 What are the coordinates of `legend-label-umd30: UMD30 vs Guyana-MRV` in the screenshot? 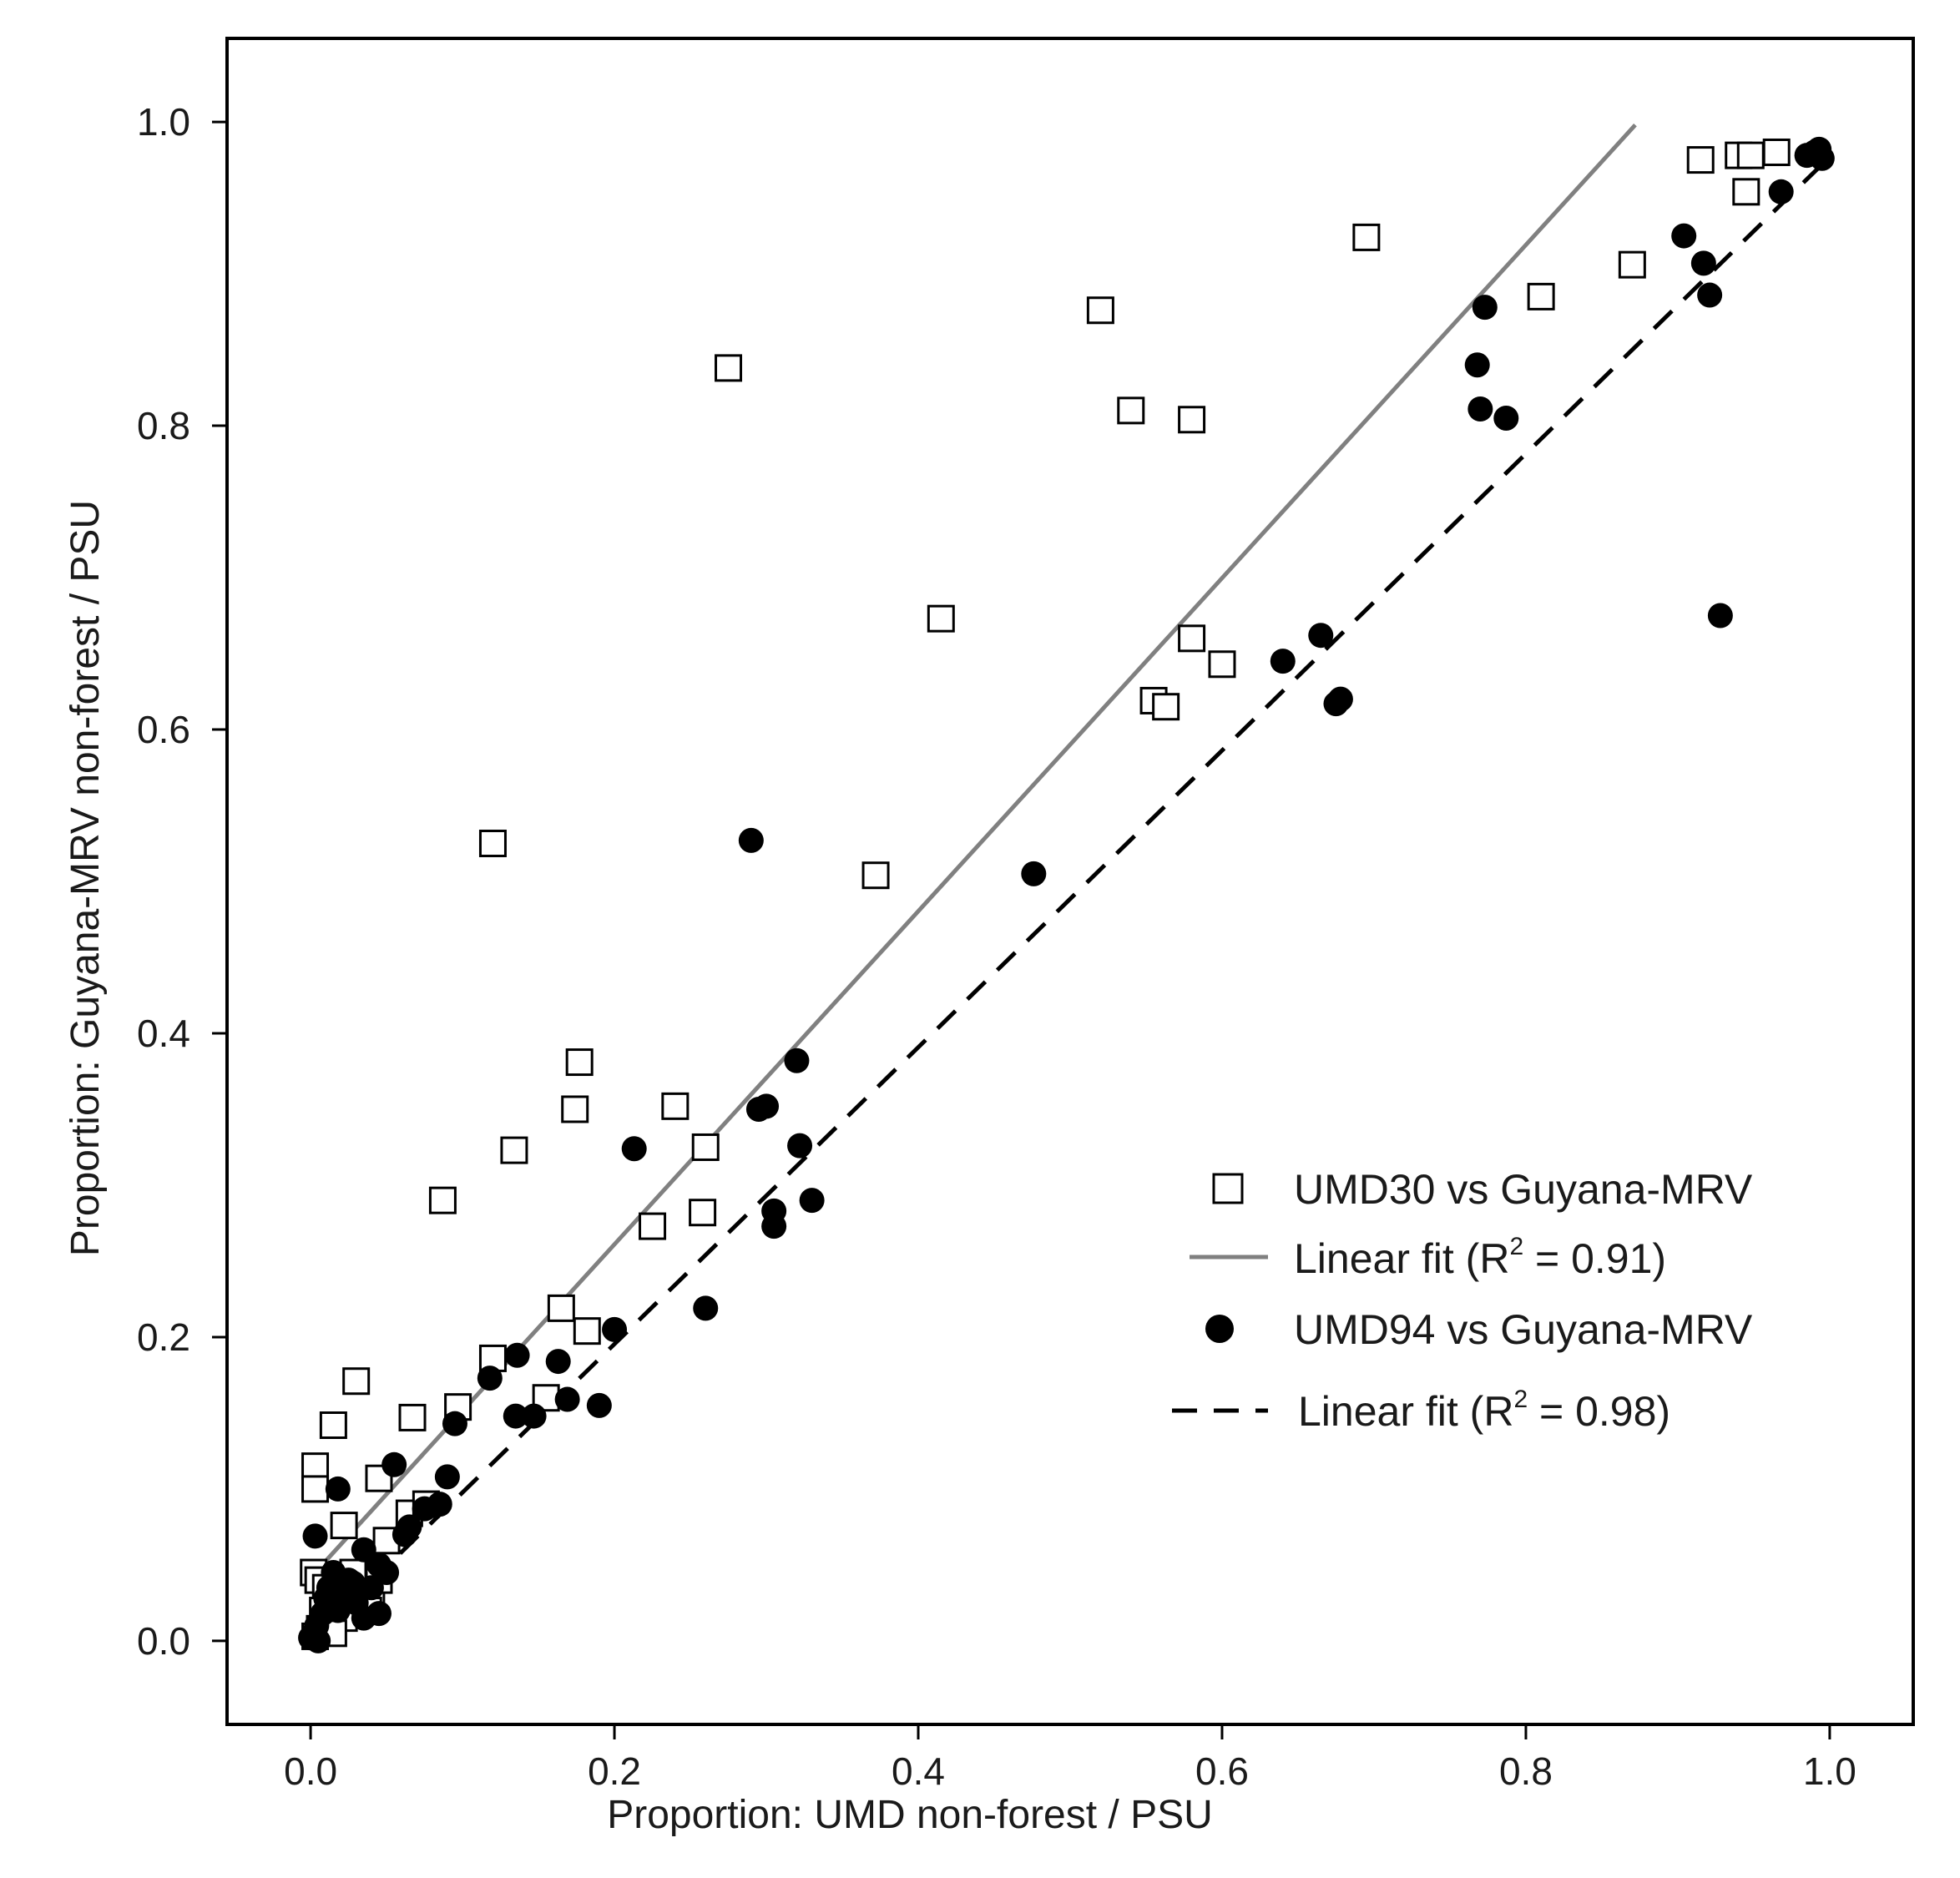 It's located at (1523, 1189).